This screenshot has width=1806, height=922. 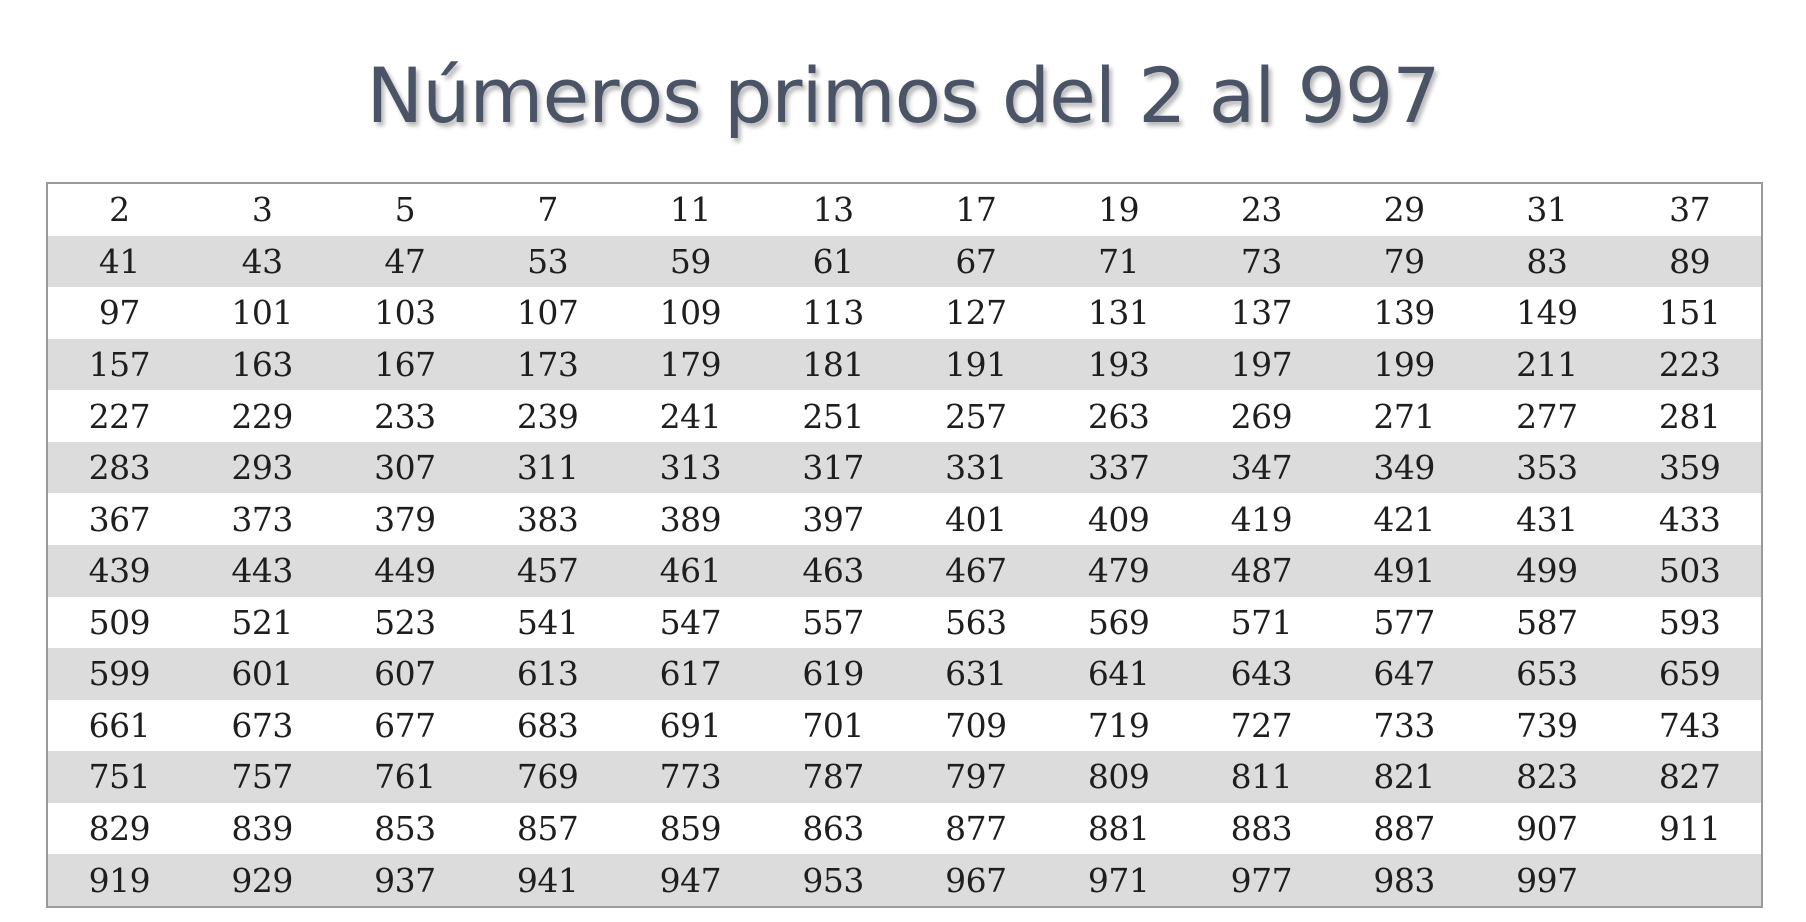 I want to click on table-cell: 23, so click(x=1261, y=210).